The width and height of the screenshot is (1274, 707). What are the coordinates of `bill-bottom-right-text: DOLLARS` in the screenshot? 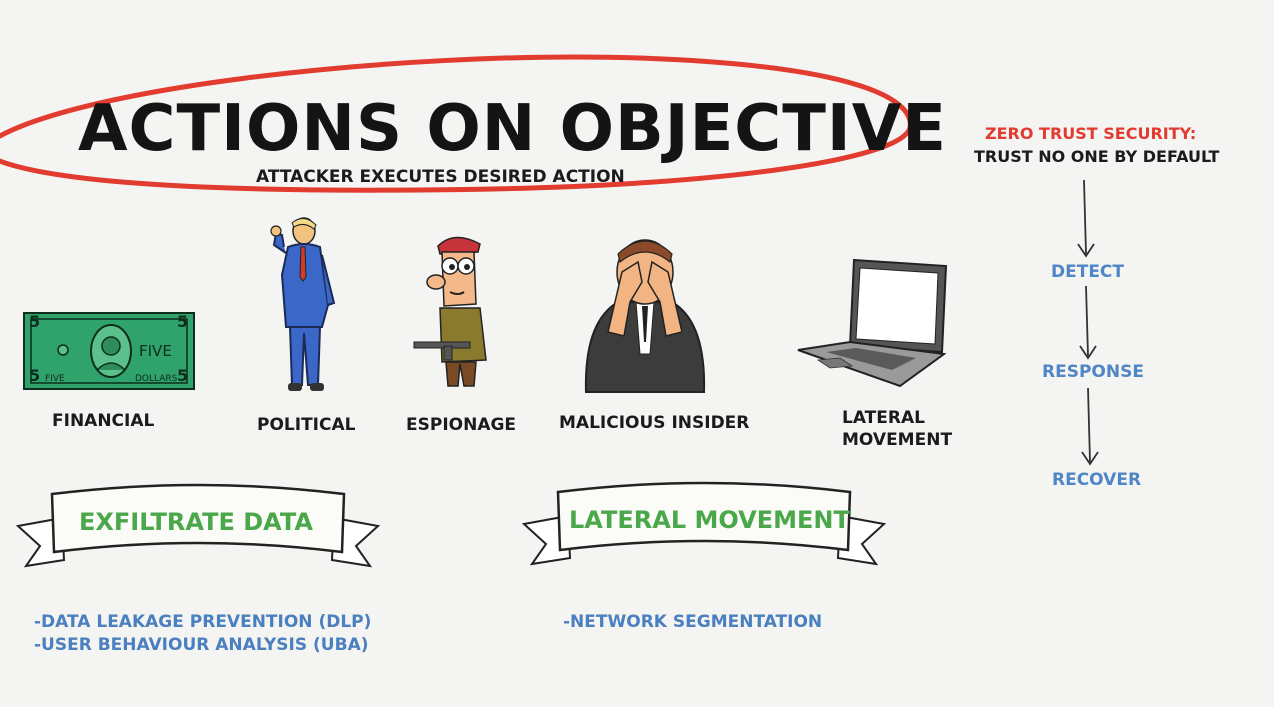 It's located at (156, 379).